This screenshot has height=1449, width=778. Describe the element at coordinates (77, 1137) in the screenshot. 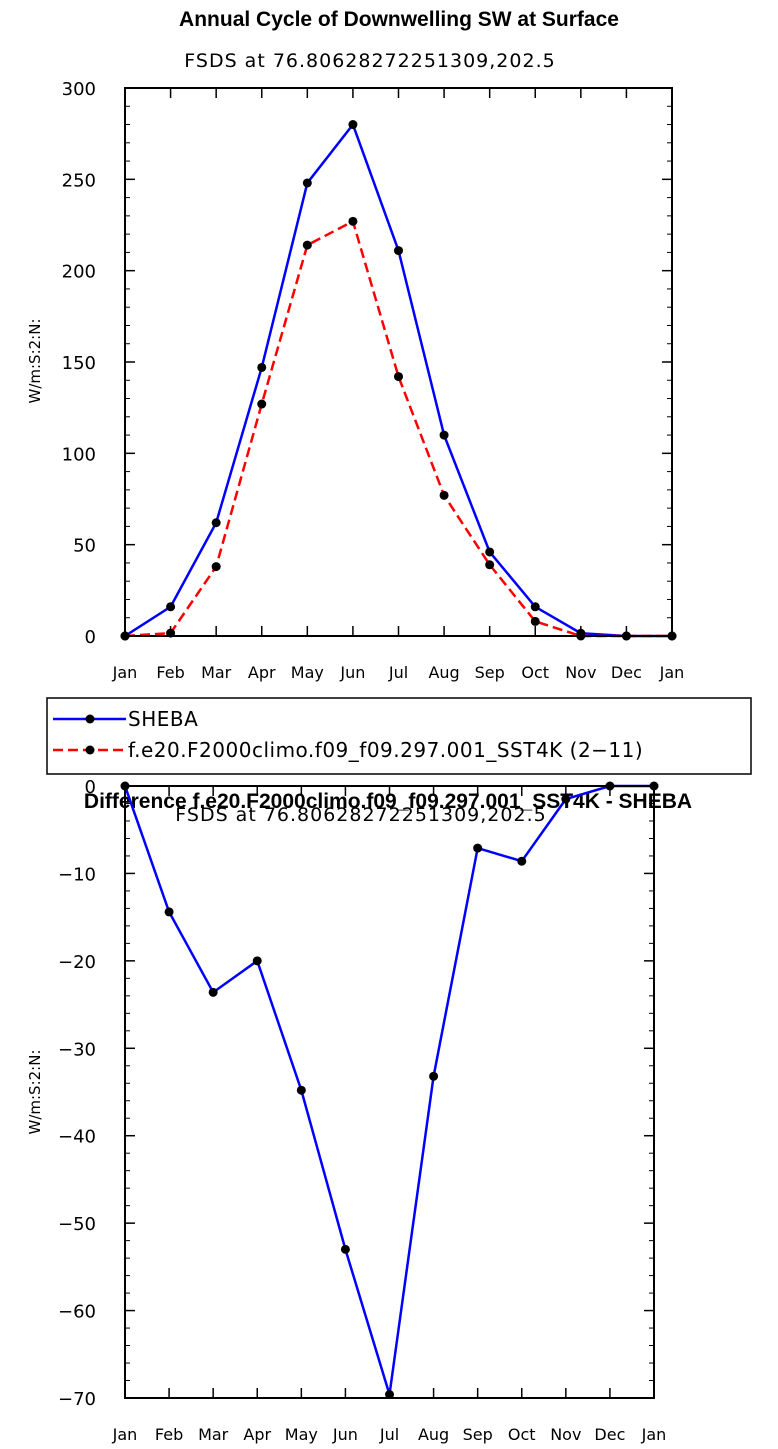

I see `y-tick-label: −40` at that location.